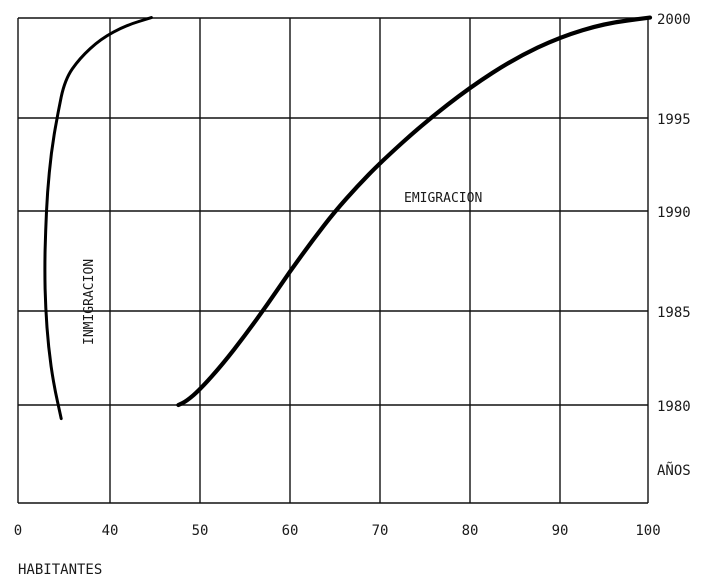  I want to click on x-tick-label: 100, so click(647, 531).